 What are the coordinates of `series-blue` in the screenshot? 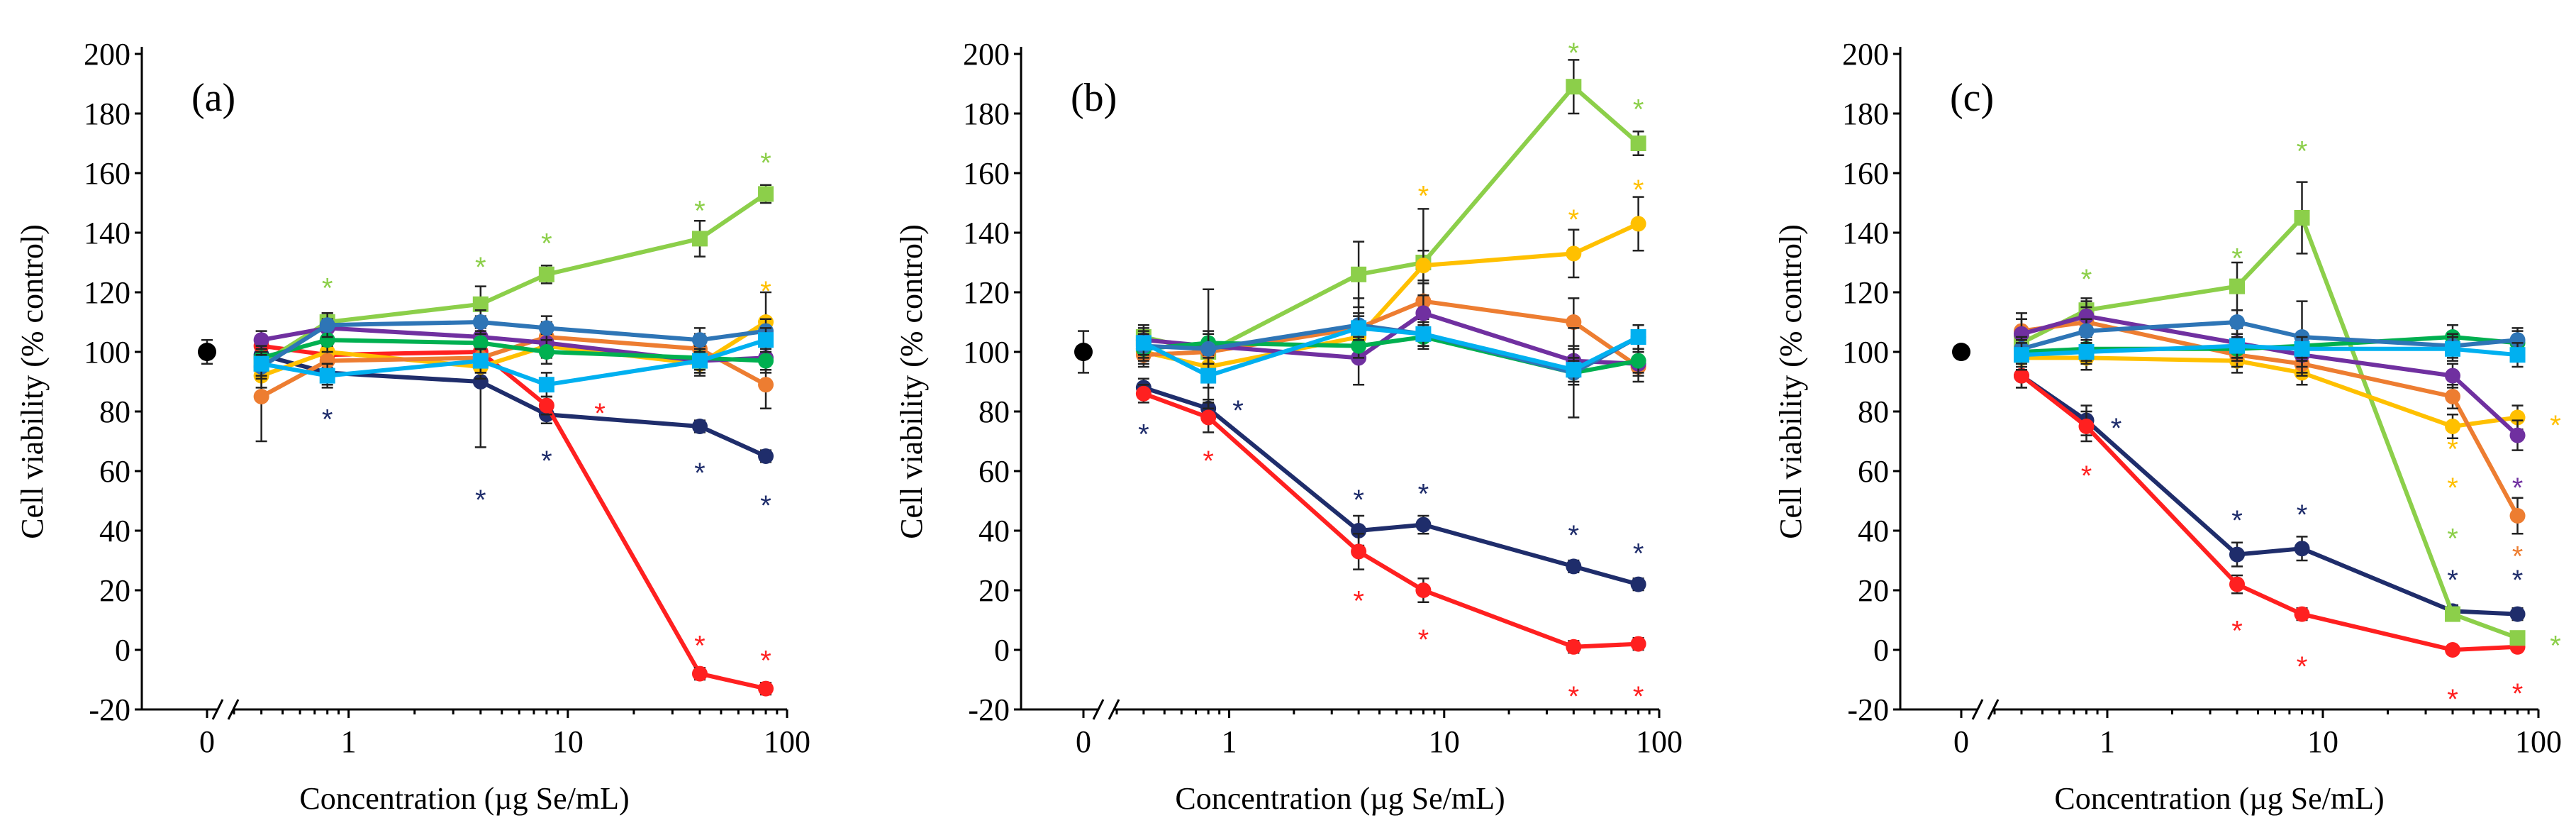 It's located at (1390, 353).